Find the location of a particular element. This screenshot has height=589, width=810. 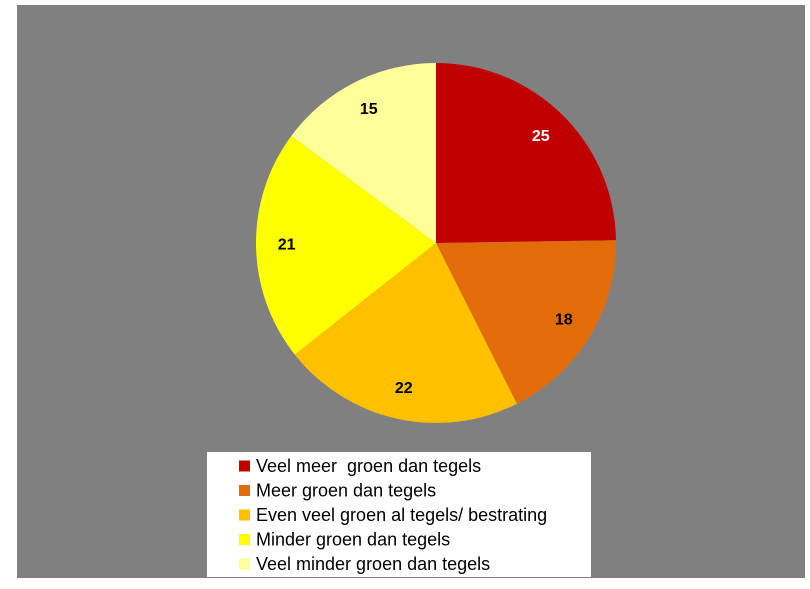

data-label: 18 is located at coordinates (564, 320).